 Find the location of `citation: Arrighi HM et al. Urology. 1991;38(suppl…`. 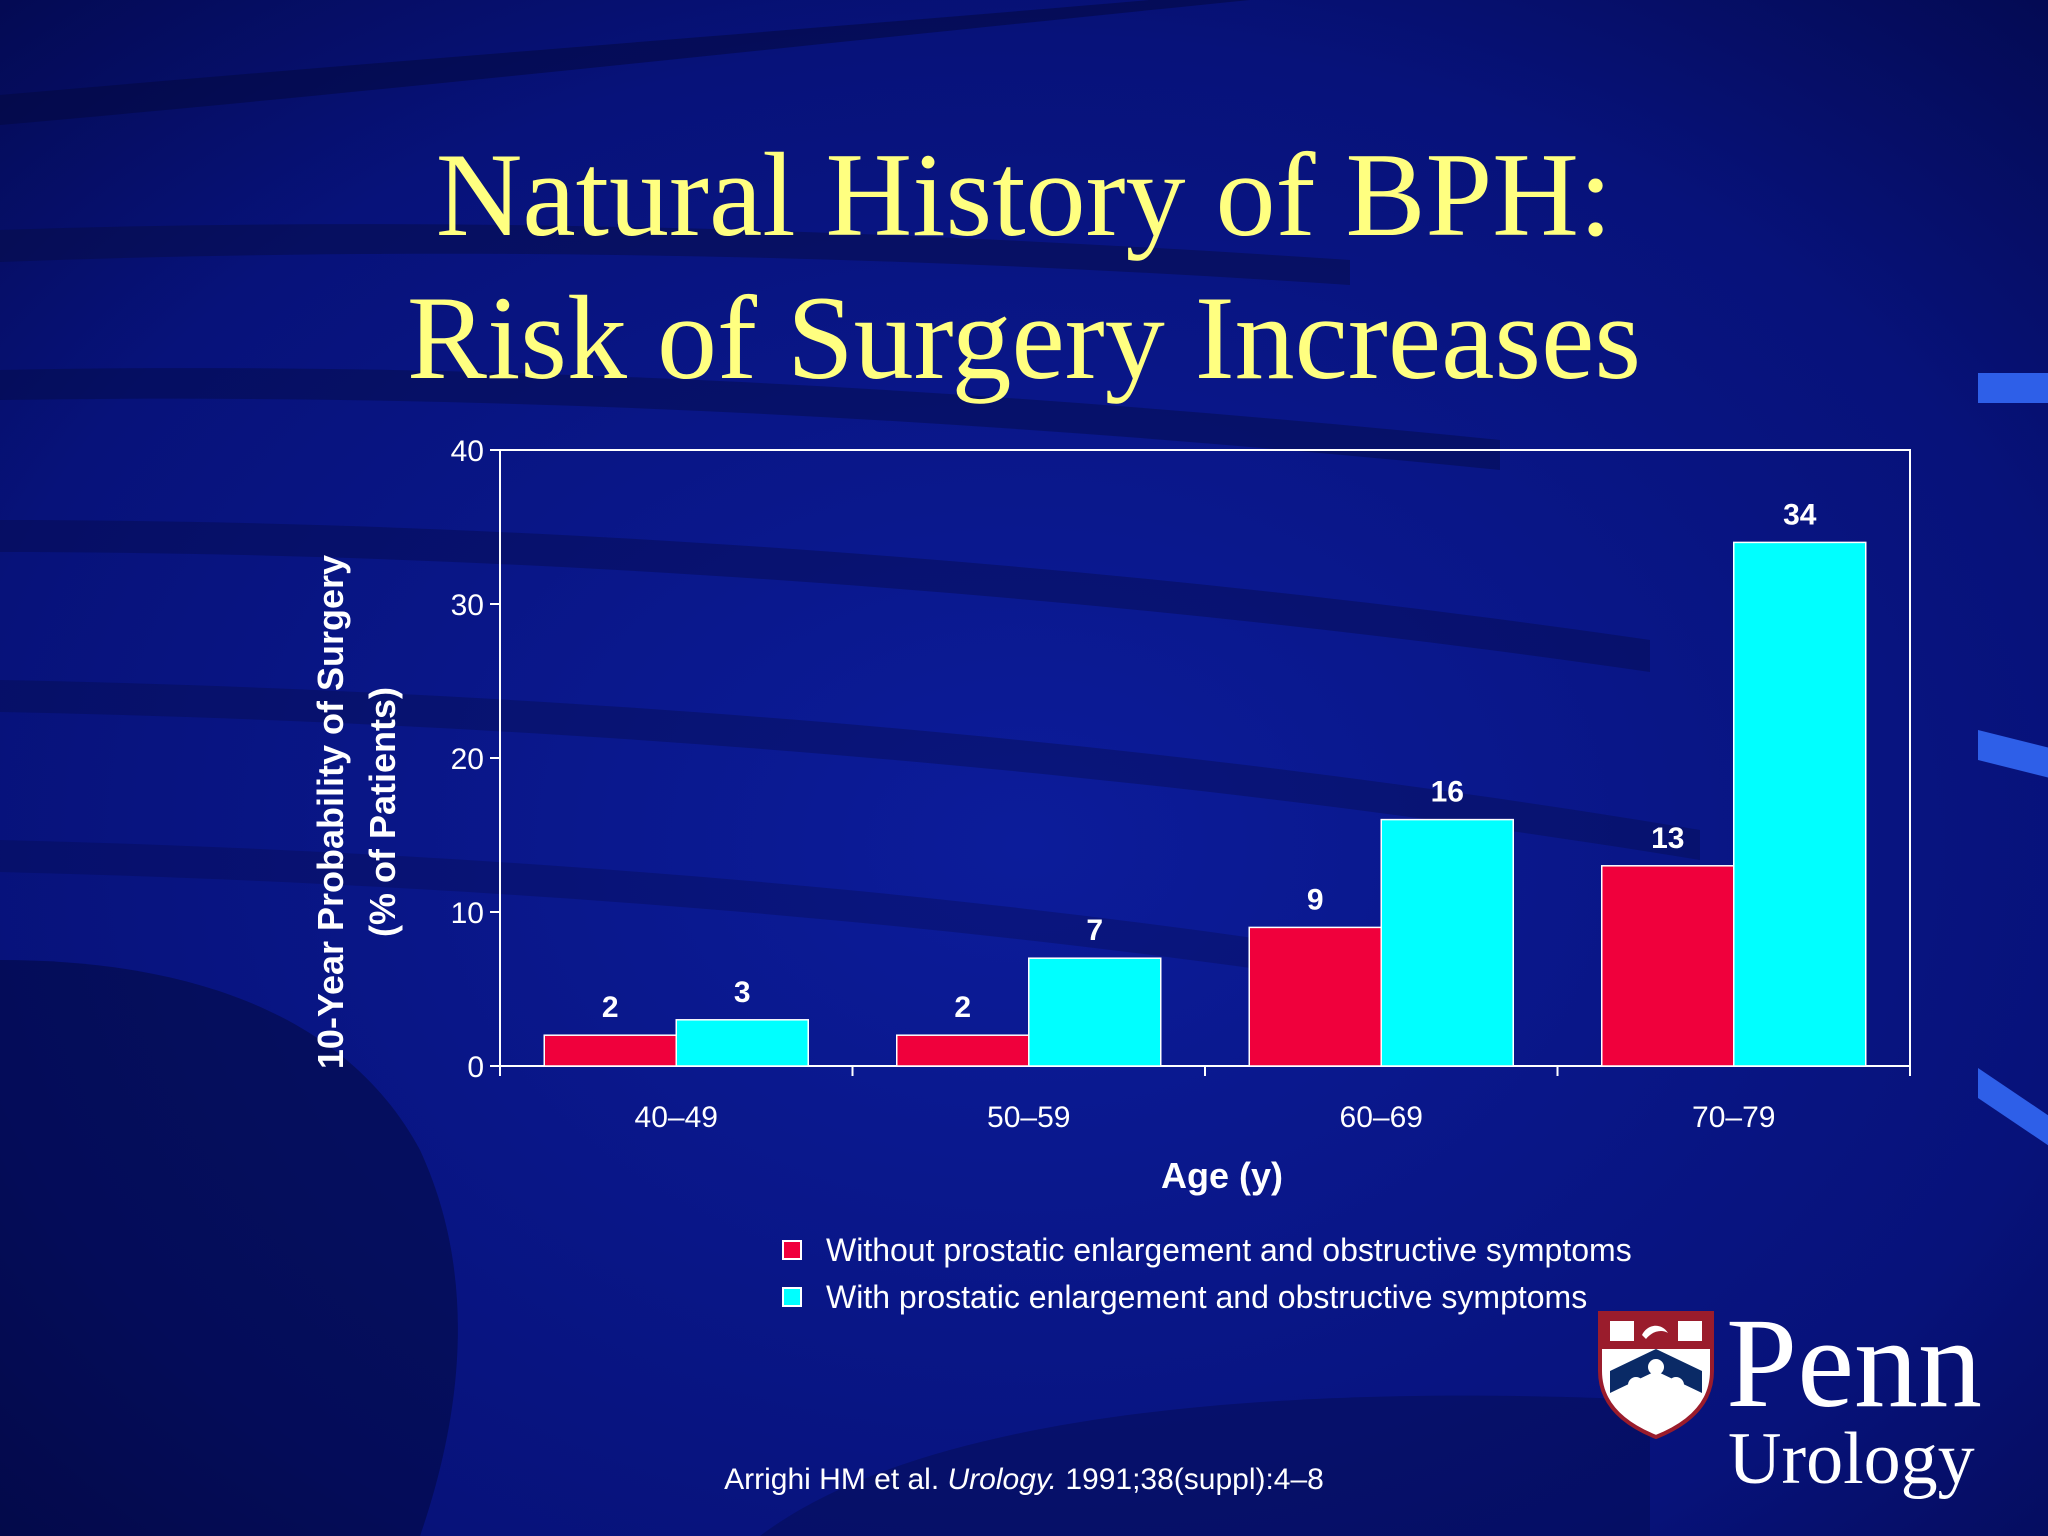

citation: Arrighi HM et al. Urology. 1991;38(suppl… is located at coordinates (1024, 1480).